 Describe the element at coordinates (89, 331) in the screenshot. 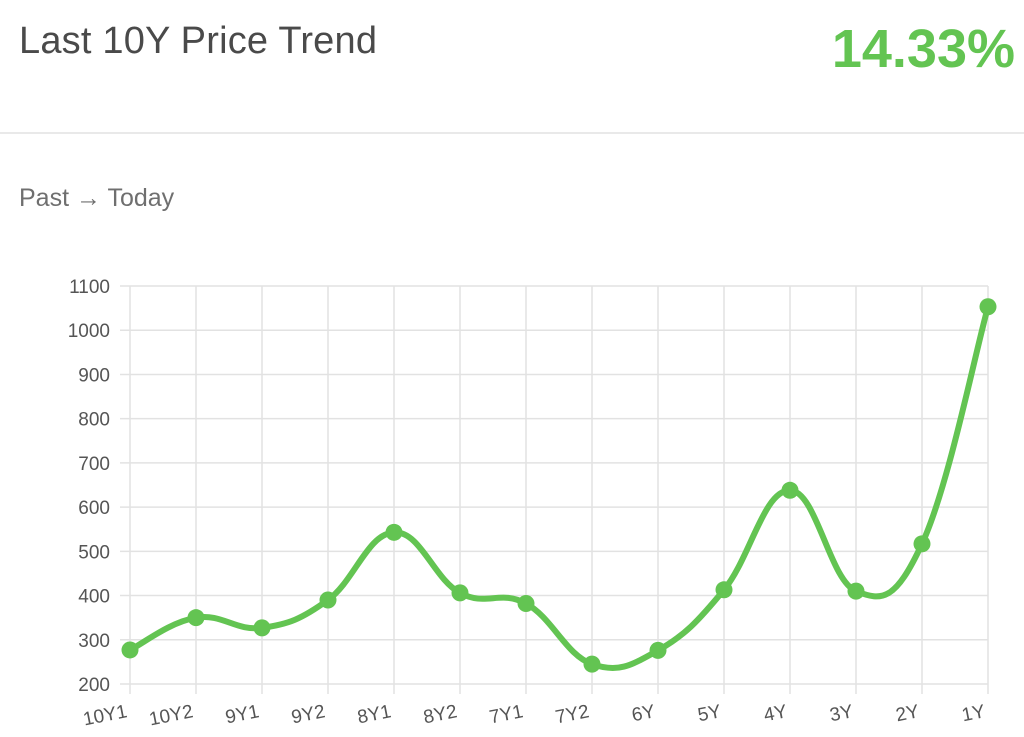

I see `y-tick-label: 1000` at that location.